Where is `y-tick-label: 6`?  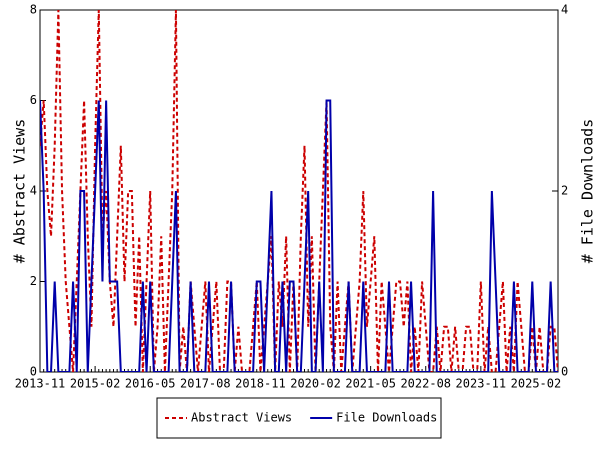
y-tick-label: 6 is located at coordinates (33, 100).